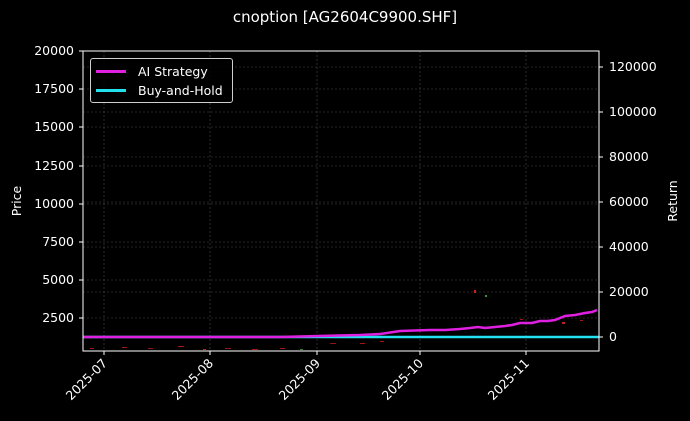 The image size is (690, 421). I want to click on x-tick-label: 2025-08, so click(193, 379).